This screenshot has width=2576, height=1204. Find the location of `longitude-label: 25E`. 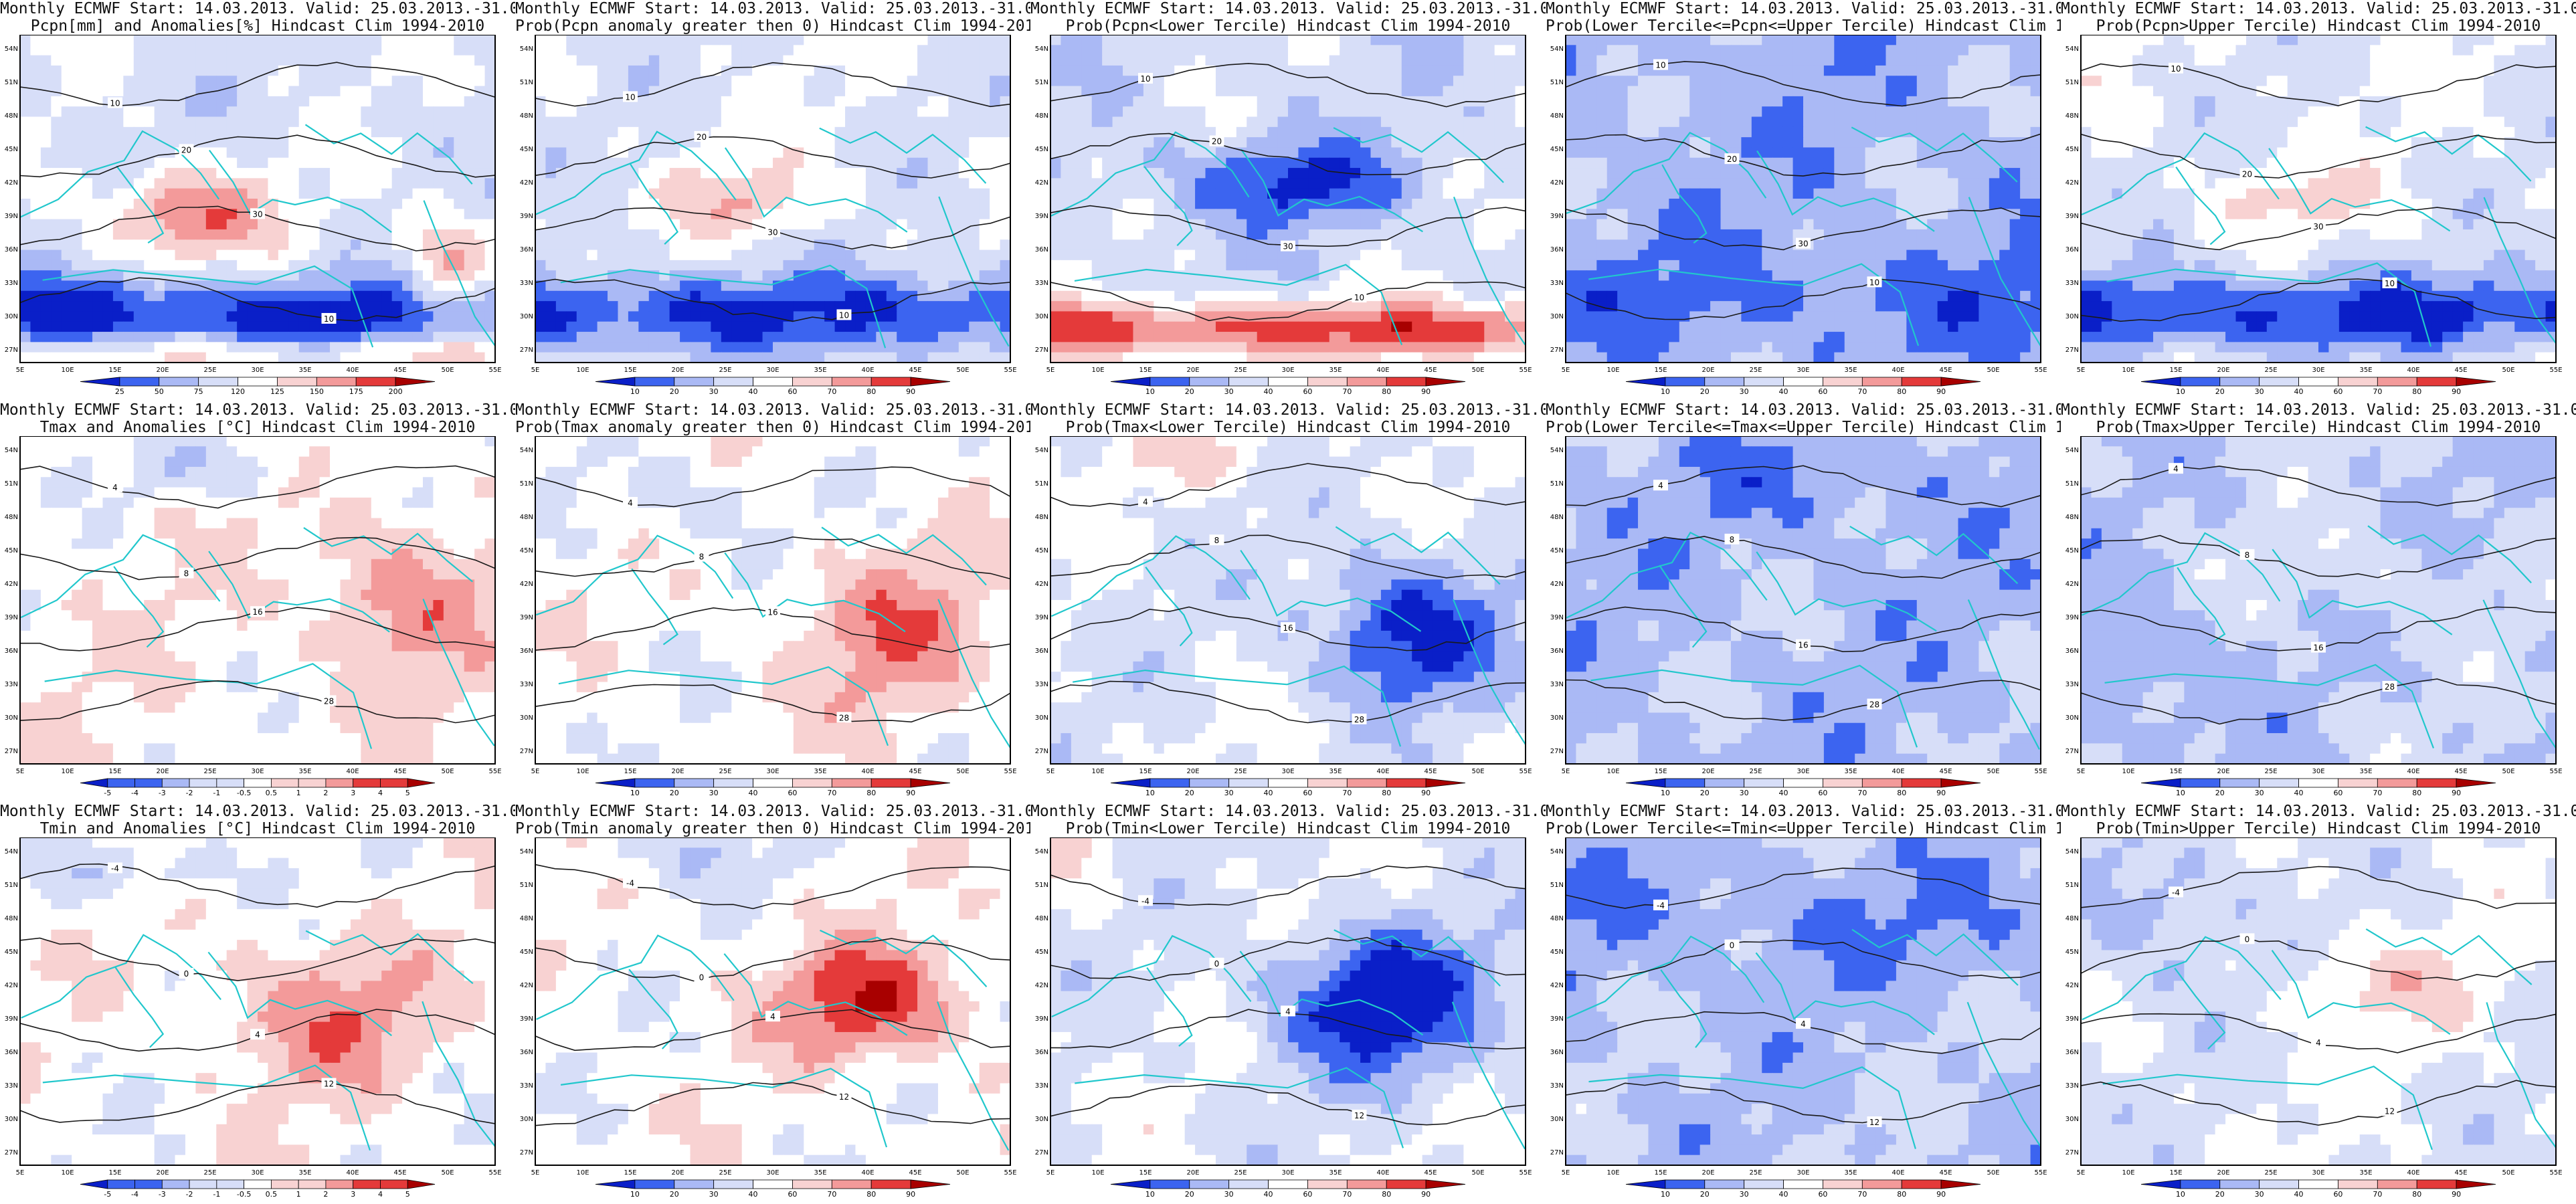

longitude-label: 25E is located at coordinates (209, 771).